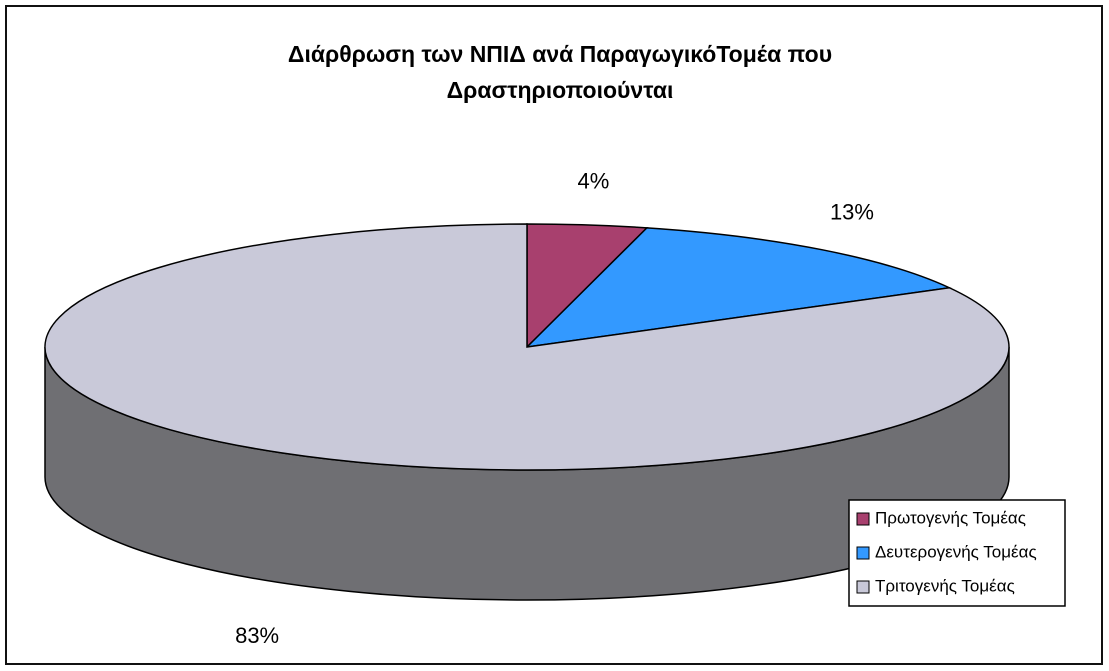 This screenshot has height=671, width=1109. I want to click on data-label: 13%, so click(852, 211).